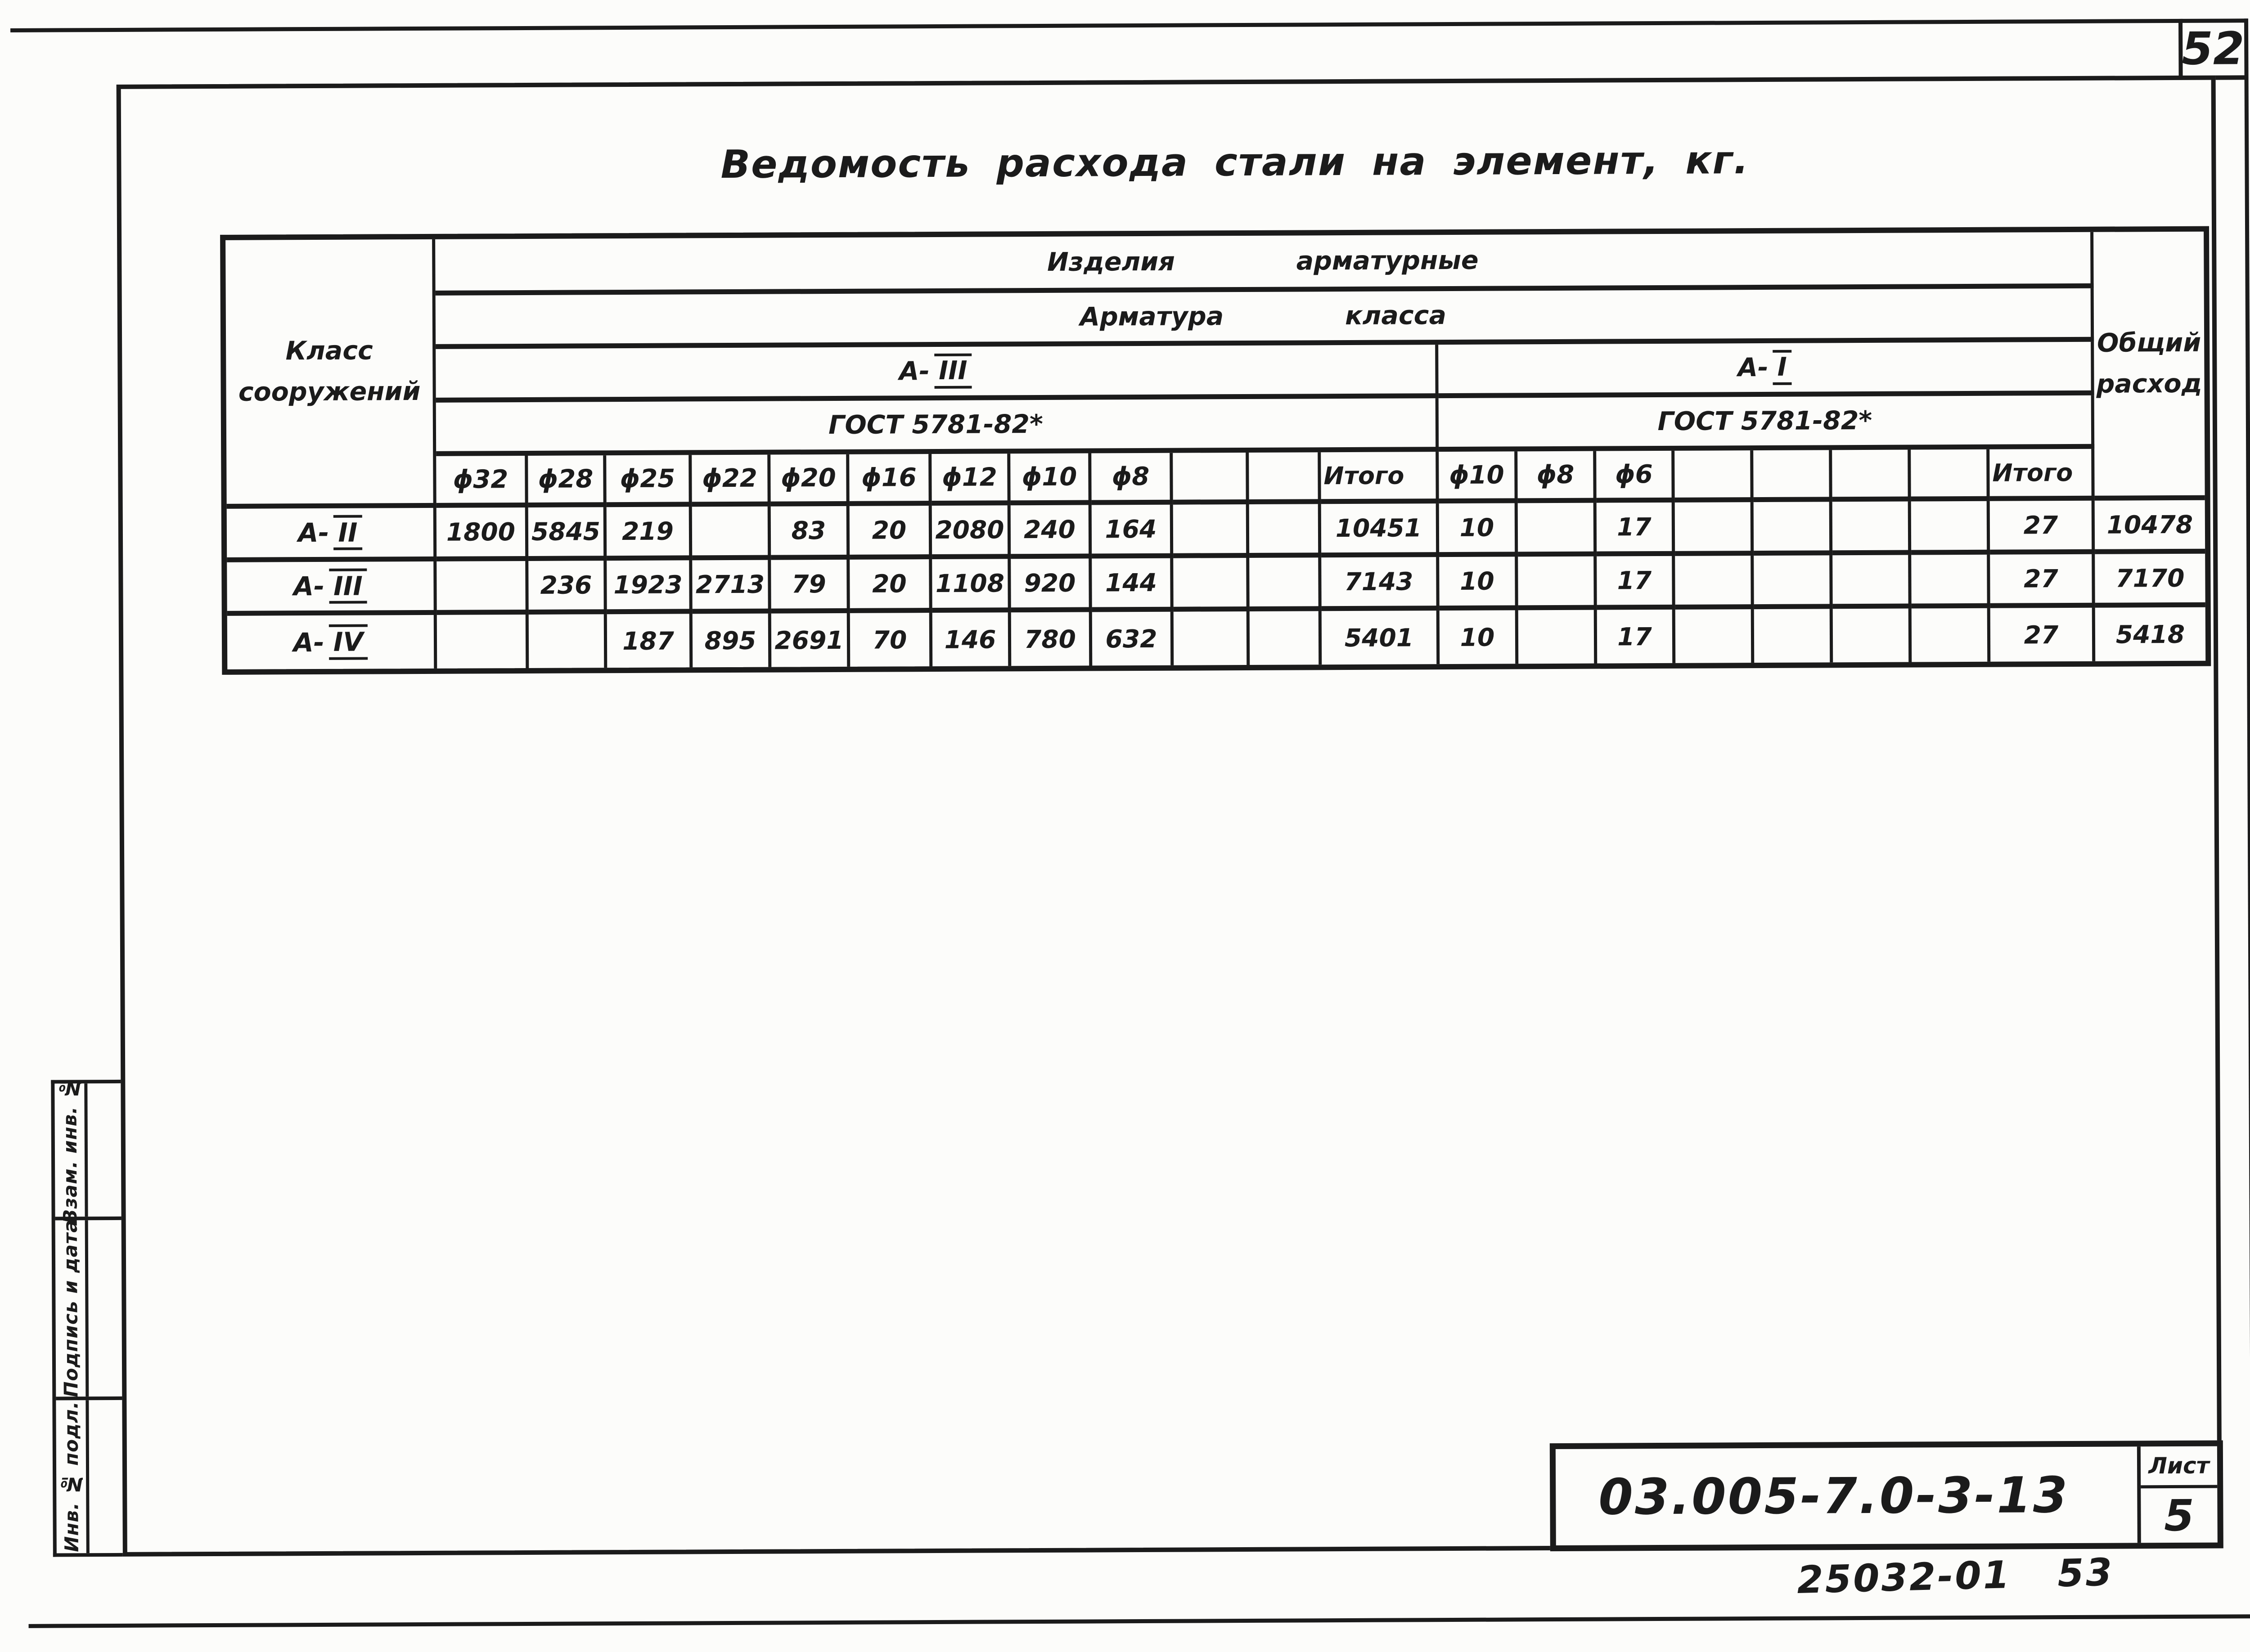 The height and width of the screenshot is (1652, 2250). I want to click on value-cell: 236, so click(567, 588).